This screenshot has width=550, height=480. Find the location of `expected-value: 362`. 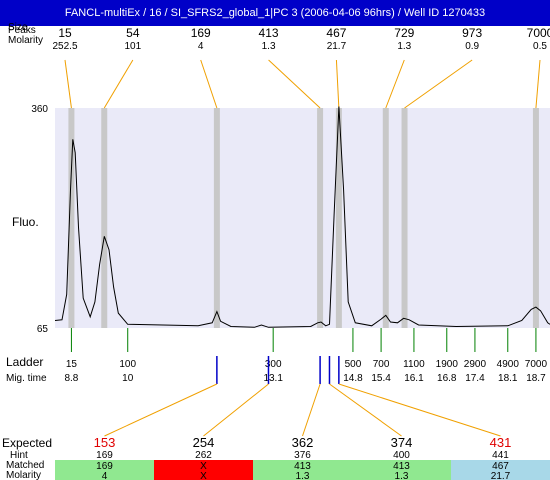

expected-value: 362 is located at coordinates (303, 442).